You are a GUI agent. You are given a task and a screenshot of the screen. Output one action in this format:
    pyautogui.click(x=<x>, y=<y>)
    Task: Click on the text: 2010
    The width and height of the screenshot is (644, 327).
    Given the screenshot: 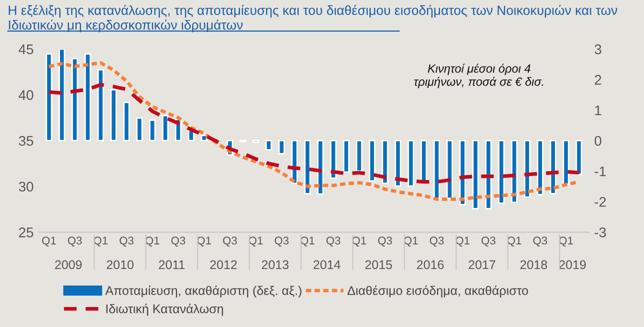 What is the action you would take?
    pyautogui.click(x=120, y=265)
    